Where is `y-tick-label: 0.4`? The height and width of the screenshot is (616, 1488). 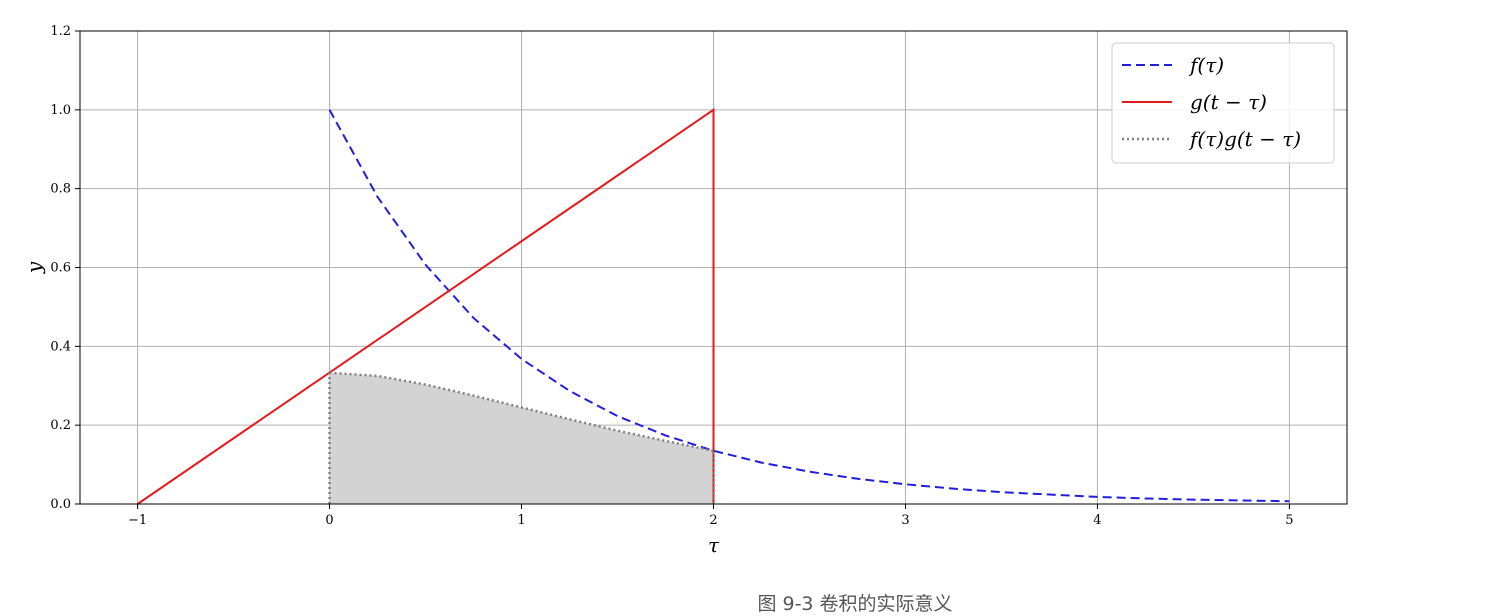 y-tick-label: 0.4 is located at coordinates (60, 346).